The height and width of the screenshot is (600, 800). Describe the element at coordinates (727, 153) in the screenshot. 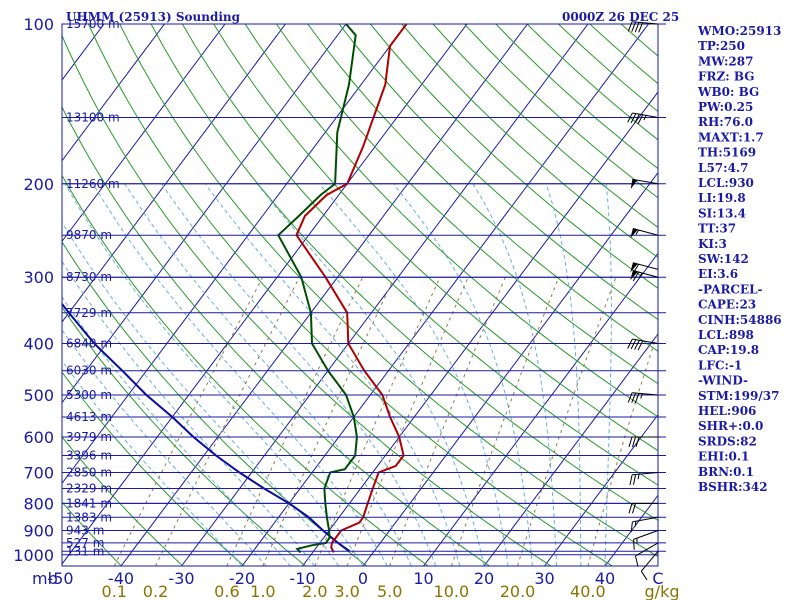

I see `index-entry: TH:5169` at that location.